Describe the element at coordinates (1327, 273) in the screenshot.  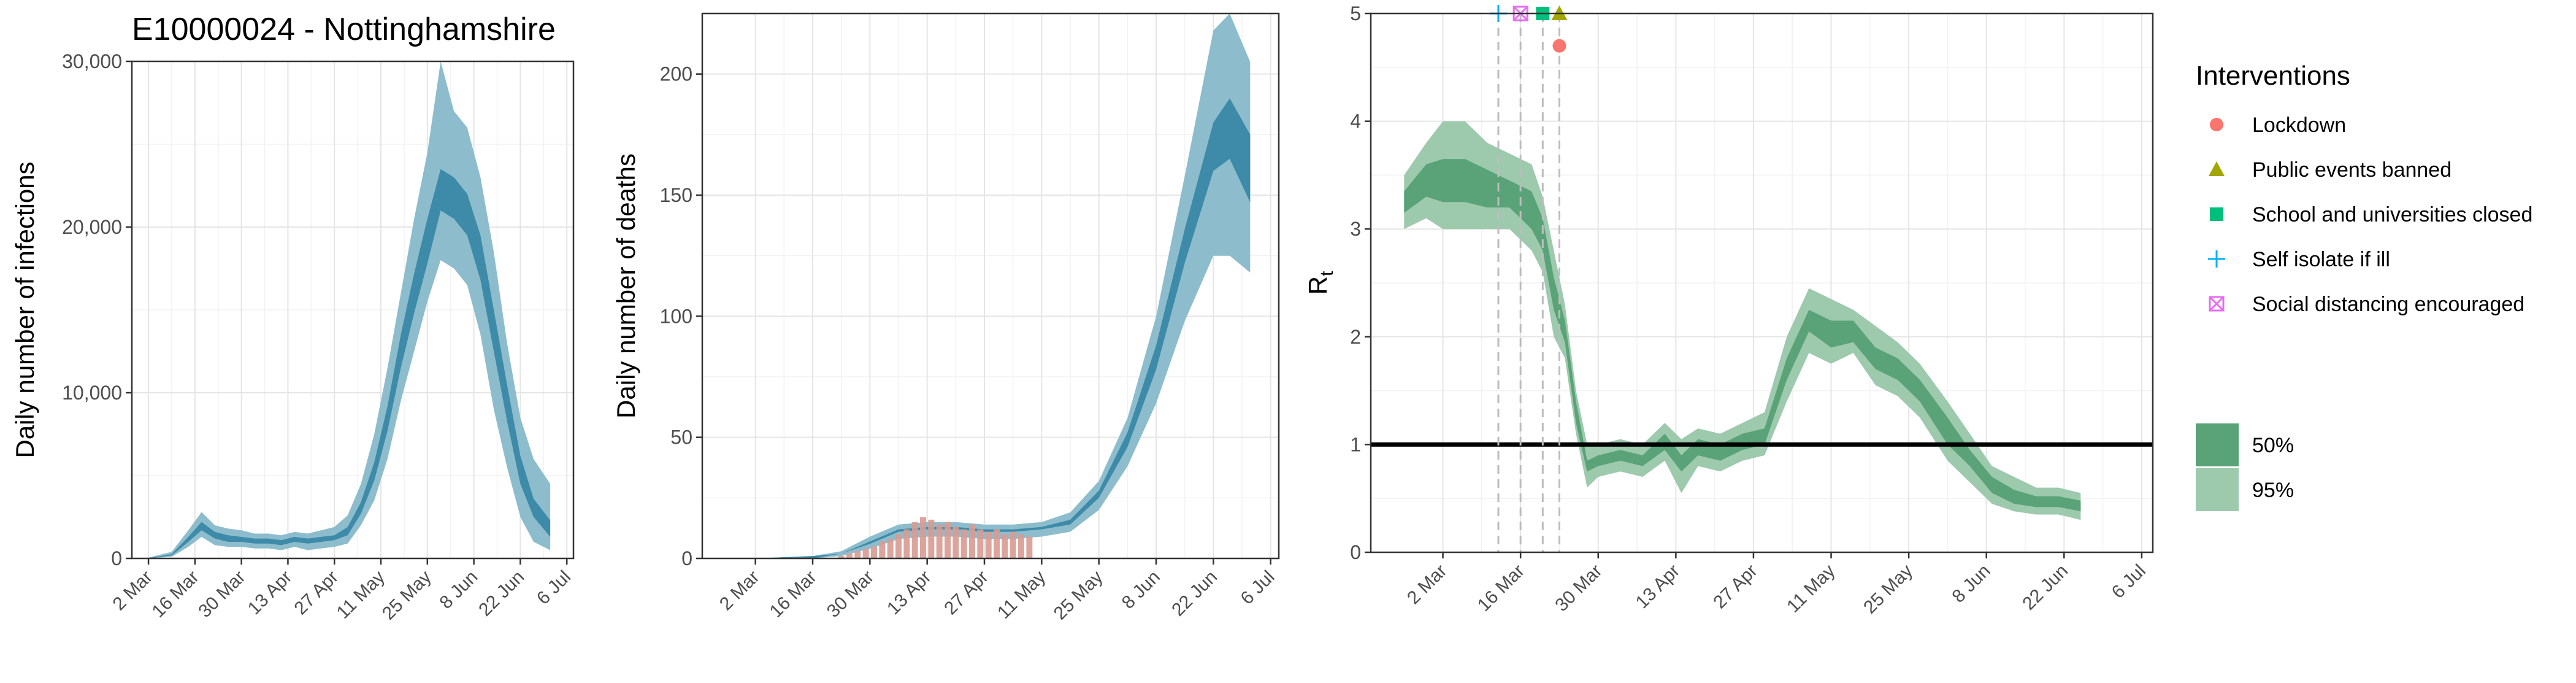
I see `y-axis-title-subscript: t` at that location.